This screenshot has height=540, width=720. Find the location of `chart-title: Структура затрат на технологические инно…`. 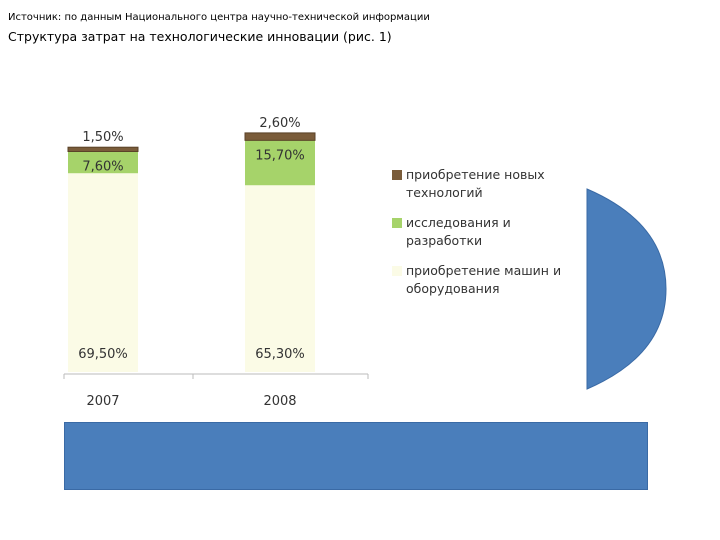

chart-title: Структура затрат на технологические инно… is located at coordinates (200, 36).